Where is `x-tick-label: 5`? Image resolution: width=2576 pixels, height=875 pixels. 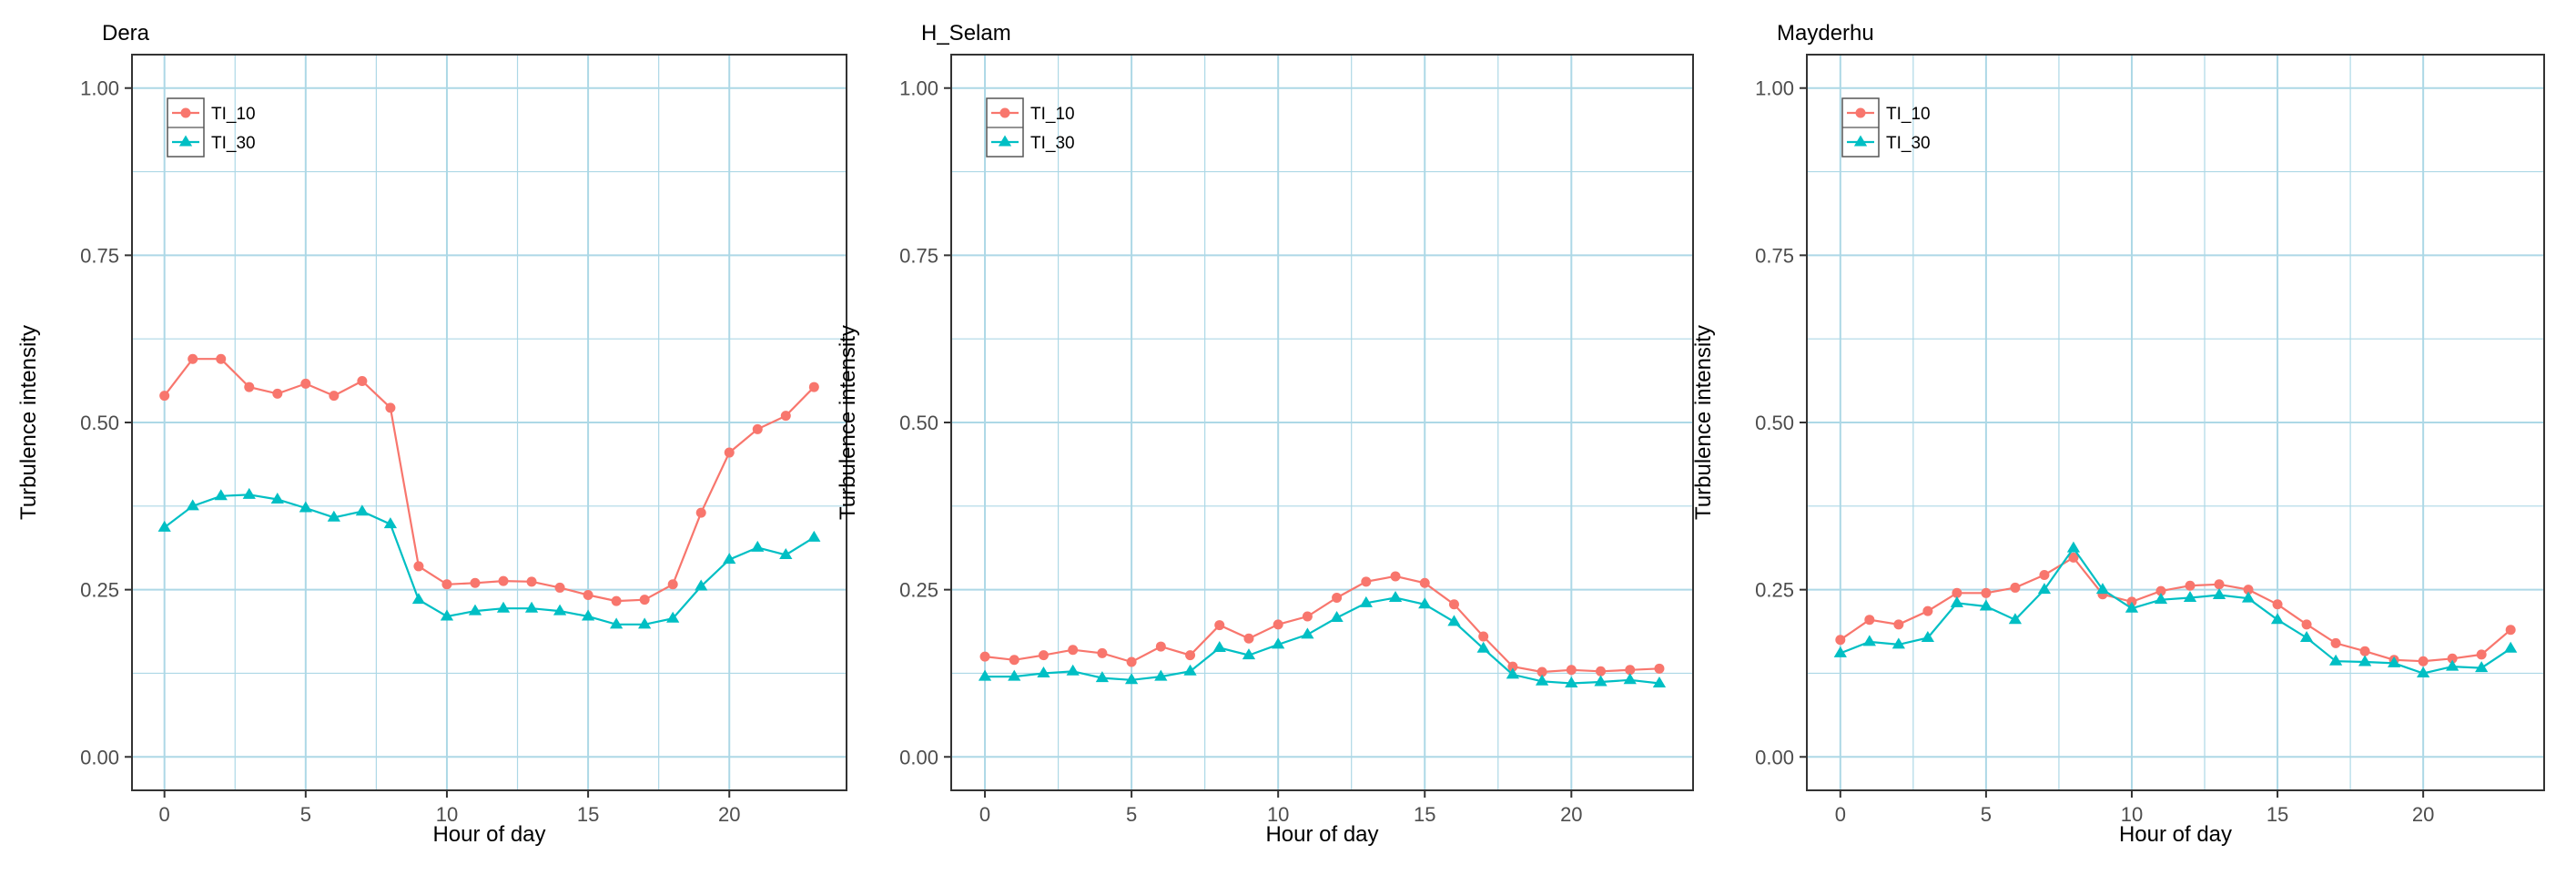
x-tick-label: 5 is located at coordinates (1987, 814).